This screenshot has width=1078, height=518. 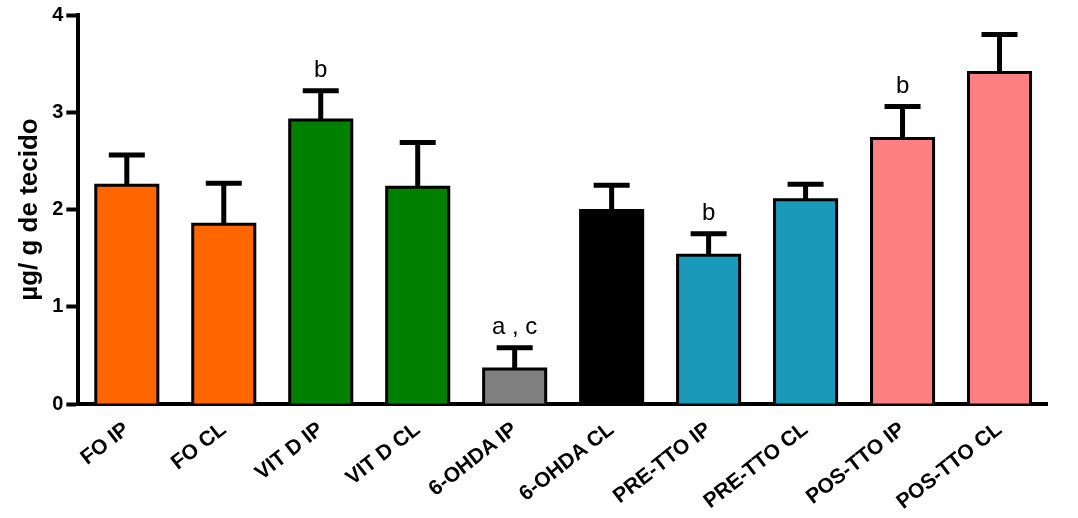 I want to click on x-tick-label: FO IP, so click(x=104, y=442).